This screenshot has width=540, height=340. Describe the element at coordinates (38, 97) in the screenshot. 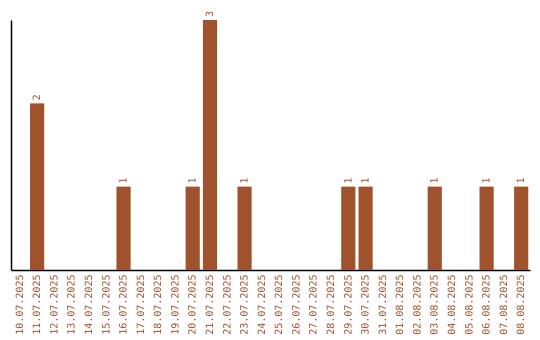

I see `data-label: 2` at that location.